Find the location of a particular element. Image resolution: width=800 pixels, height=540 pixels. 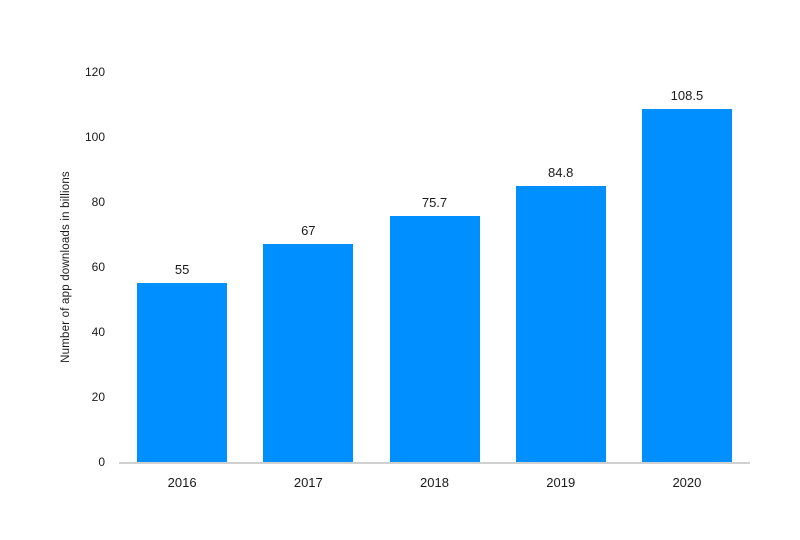

bar-2016 is located at coordinates (182, 372).